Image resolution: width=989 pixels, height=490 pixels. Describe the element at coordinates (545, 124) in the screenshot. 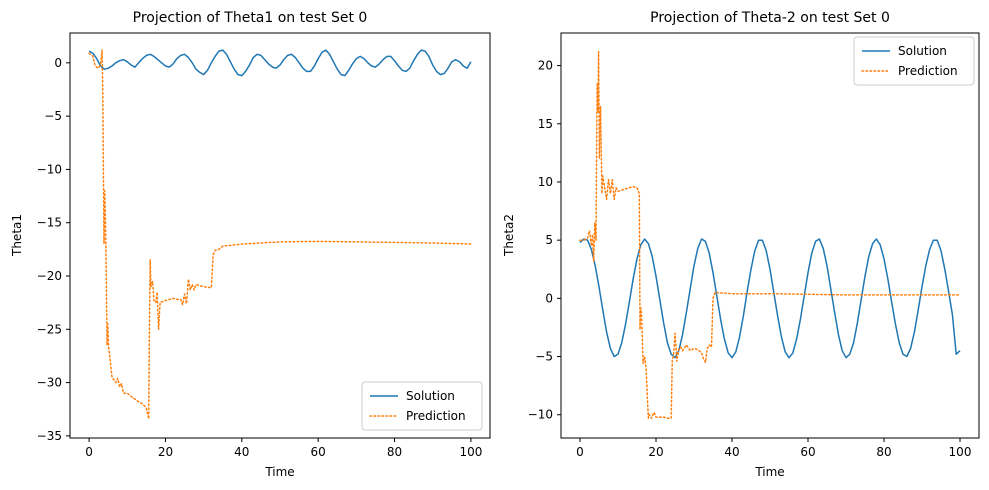

I see `y-tick-label: 15` at that location.